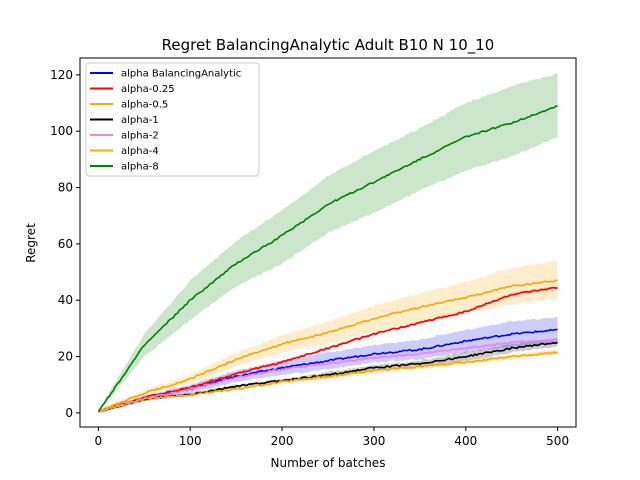  What do you see at coordinates (190, 441) in the screenshot?
I see `x-tick-label: 100` at bounding box center [190, 441].